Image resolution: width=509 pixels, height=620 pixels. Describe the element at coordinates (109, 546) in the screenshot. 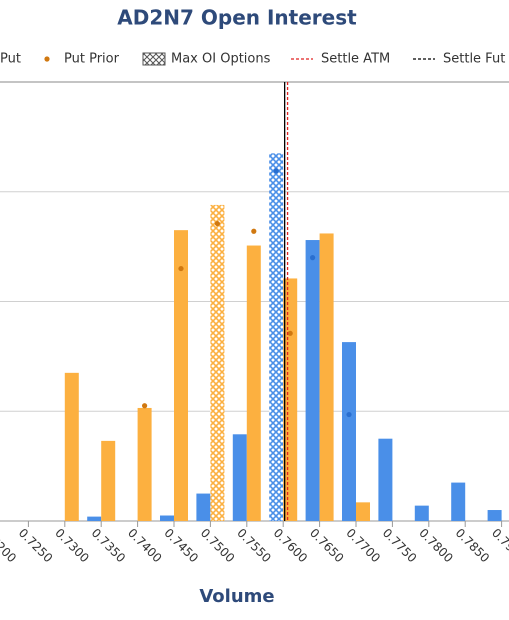

I see `x-tick-label: 0.7350` at that location.